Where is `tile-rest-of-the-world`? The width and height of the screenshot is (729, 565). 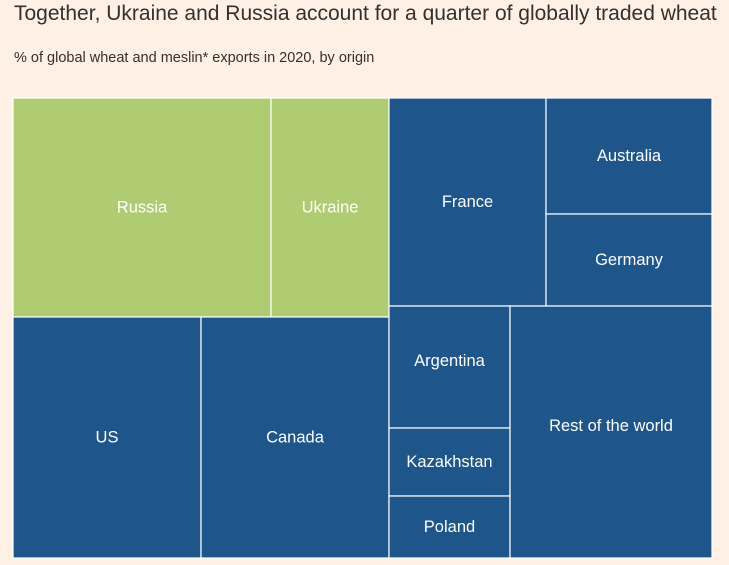
tile-rest-of-the-world is located at coordinates (611, 432).